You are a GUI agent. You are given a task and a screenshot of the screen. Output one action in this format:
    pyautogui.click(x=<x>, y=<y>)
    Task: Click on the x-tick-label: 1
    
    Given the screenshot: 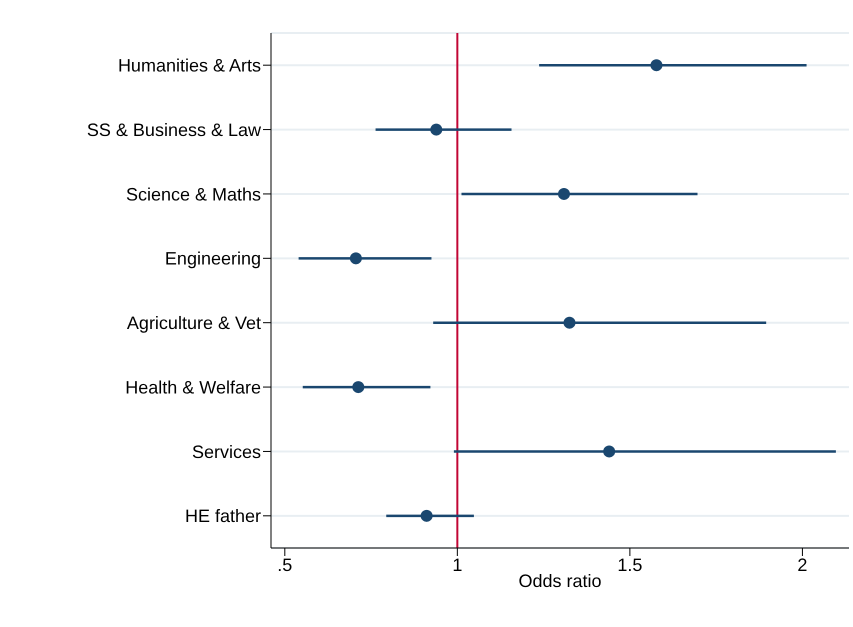 What is the action you would take?
    pyautogui.click(x=457, y=564)
    